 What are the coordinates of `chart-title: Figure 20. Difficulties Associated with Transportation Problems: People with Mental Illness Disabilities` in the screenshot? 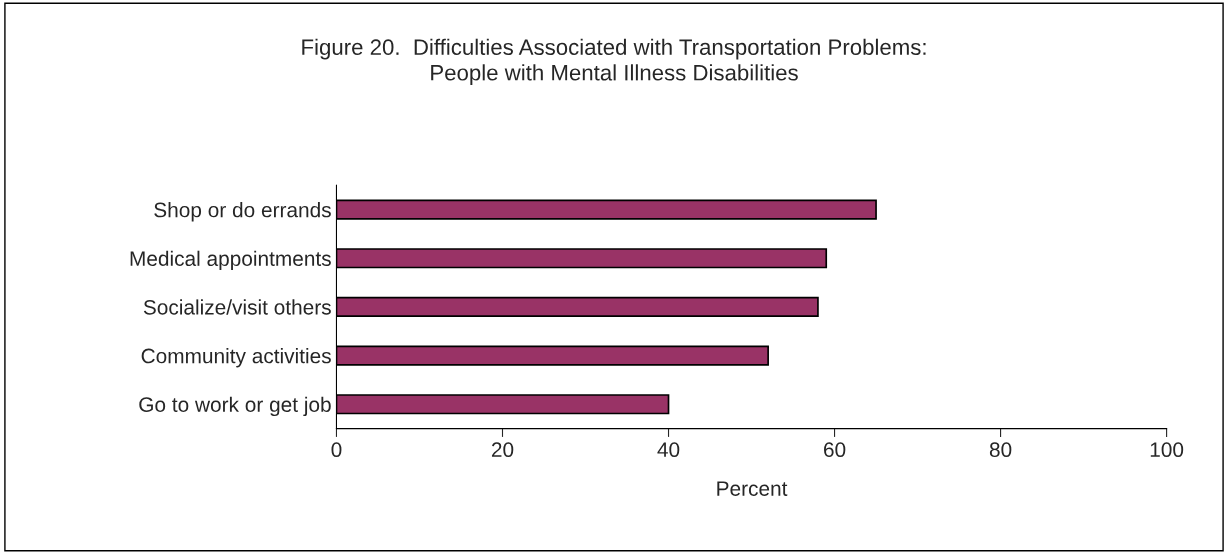 It's located at (614, 61).